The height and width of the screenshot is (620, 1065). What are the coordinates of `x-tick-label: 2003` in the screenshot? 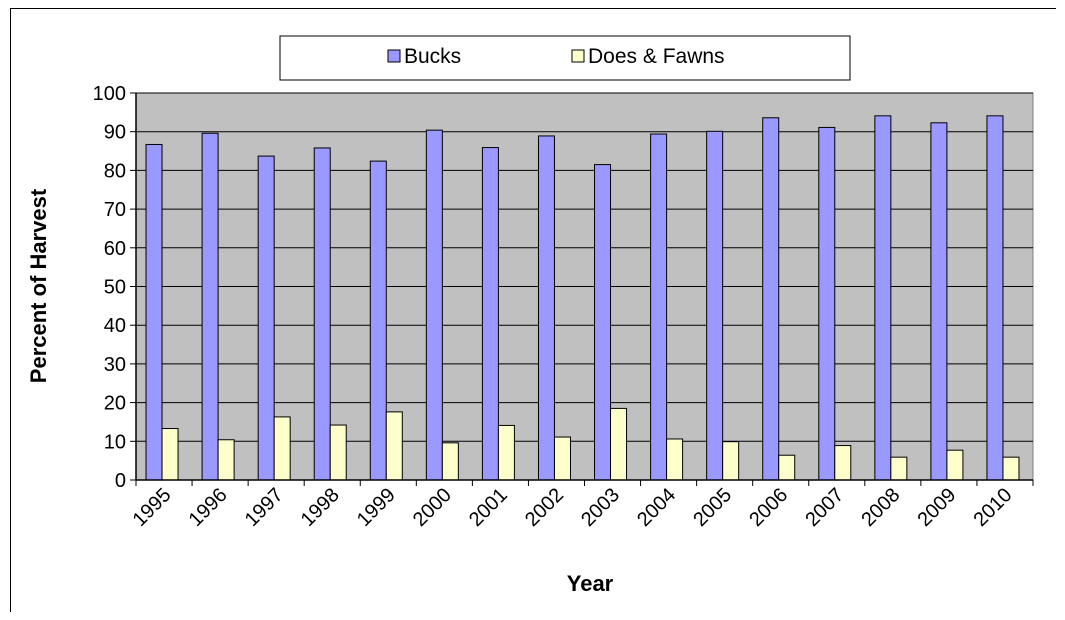 It's located at (600, 507).